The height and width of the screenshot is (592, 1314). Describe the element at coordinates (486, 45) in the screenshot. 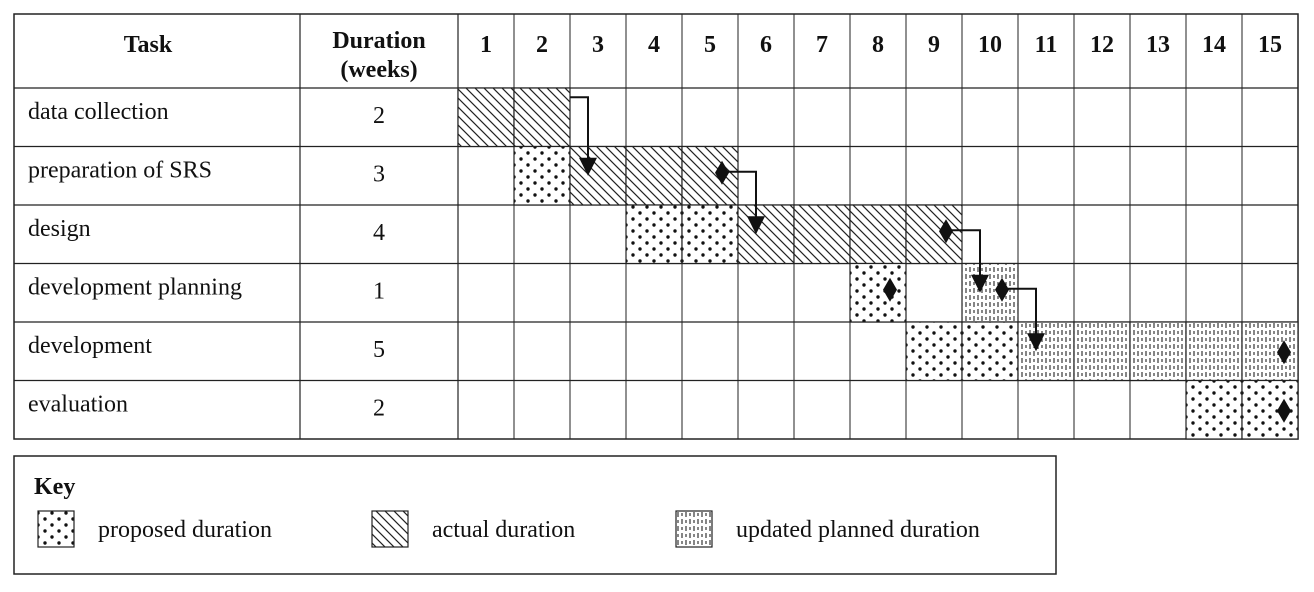

I see `week-header: 1` at that location.